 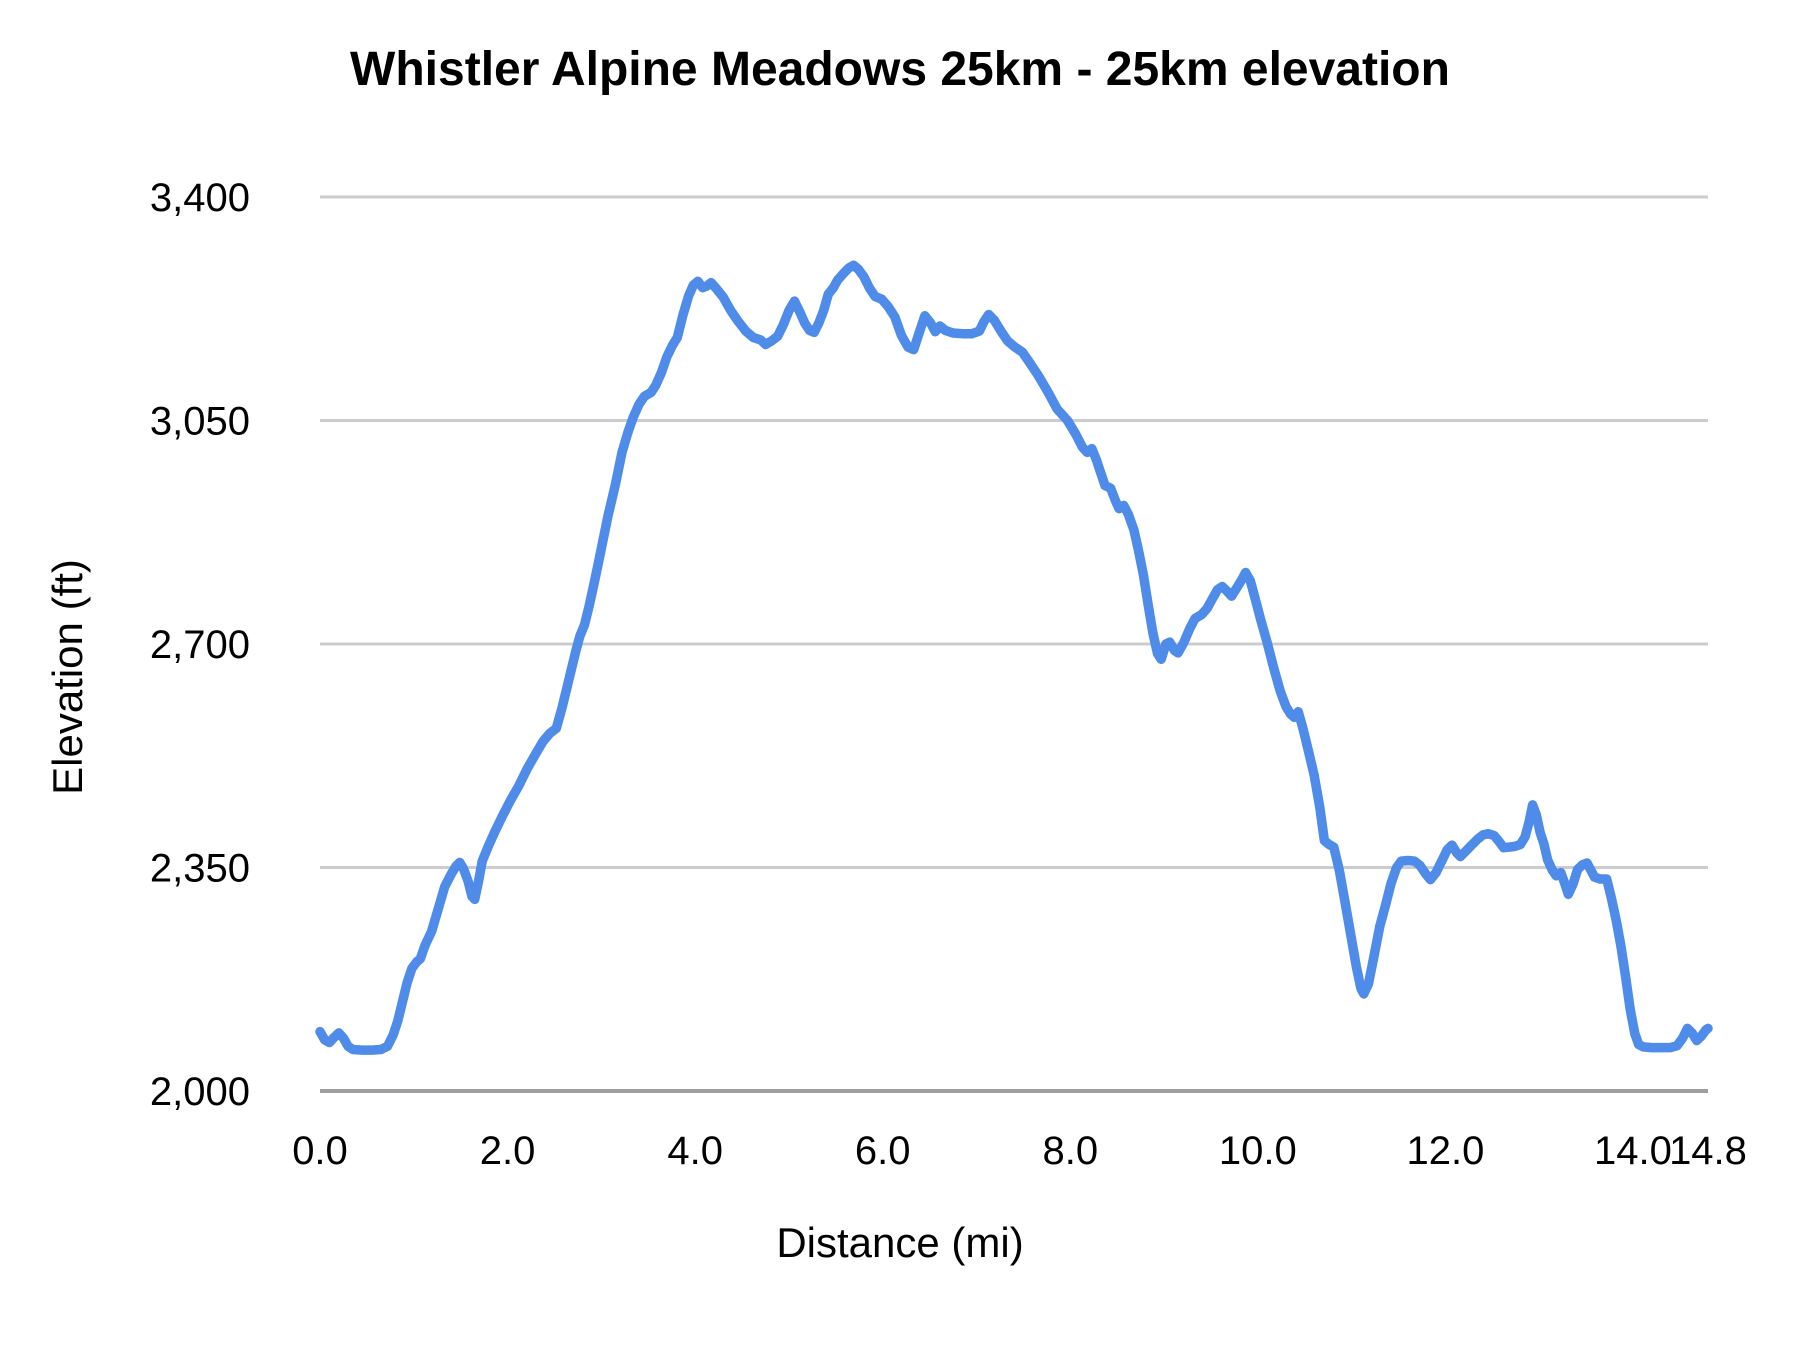 I want to click on x-tick-label-10.0: 10.0, so click(x=1258, y=1151).